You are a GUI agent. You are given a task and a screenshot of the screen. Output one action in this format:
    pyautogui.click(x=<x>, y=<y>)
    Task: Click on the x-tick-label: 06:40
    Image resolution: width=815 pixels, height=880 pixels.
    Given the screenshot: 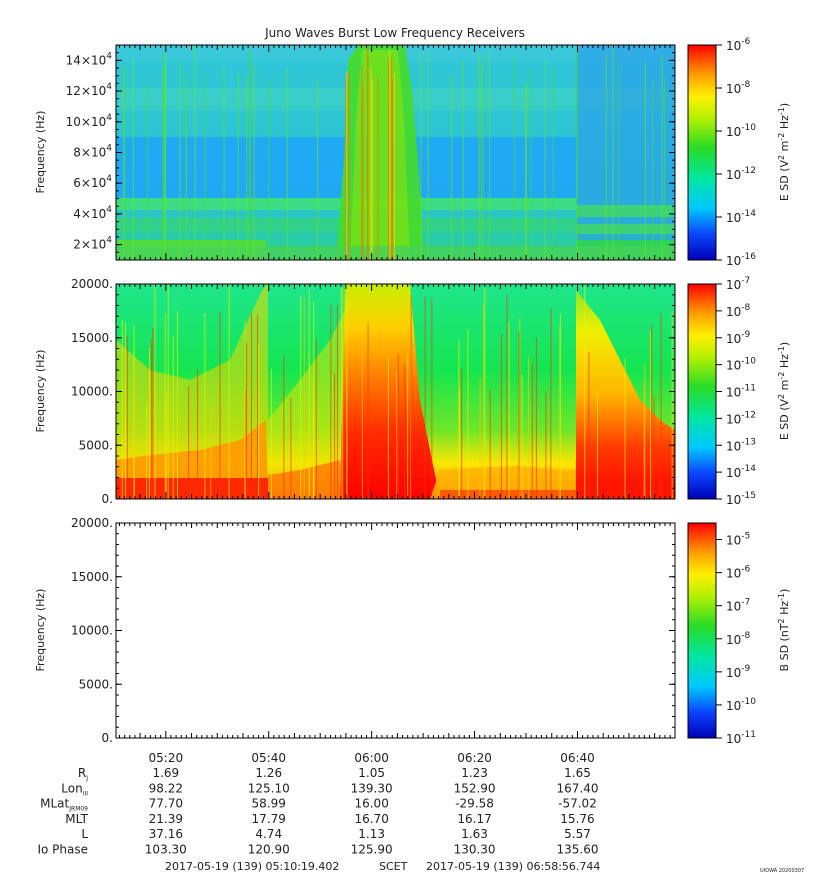 What is the action you would take?
    pyautogui.click(x=577, y=758)
    